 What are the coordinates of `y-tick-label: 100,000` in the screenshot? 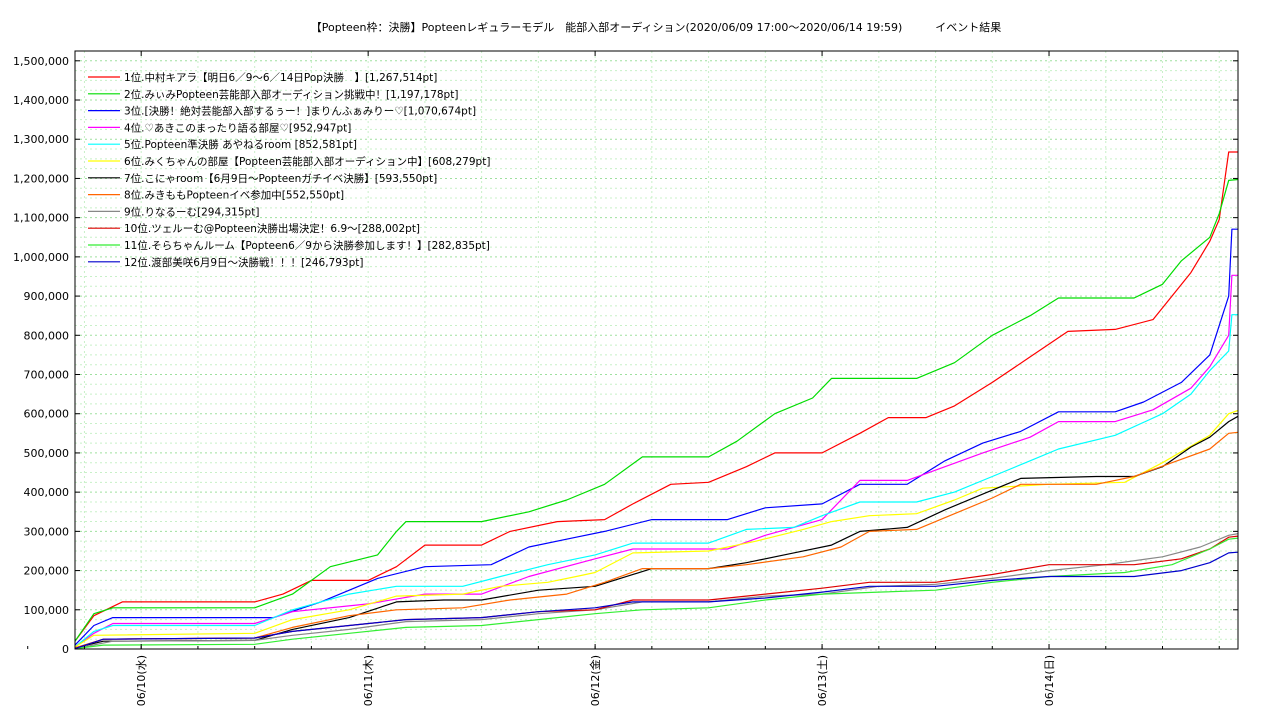 It's located at (47, 610).